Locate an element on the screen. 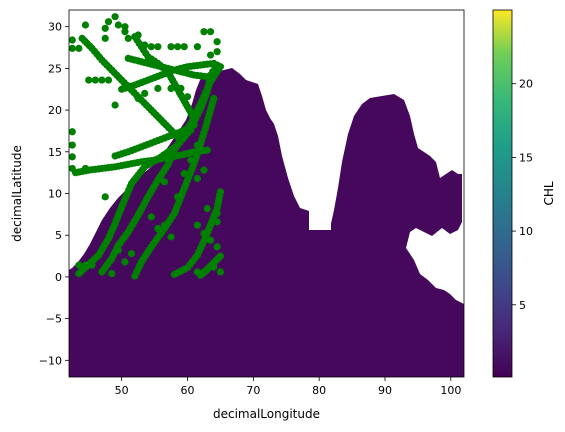  y-tick-label: 15 is located at coordinates (55, 152).